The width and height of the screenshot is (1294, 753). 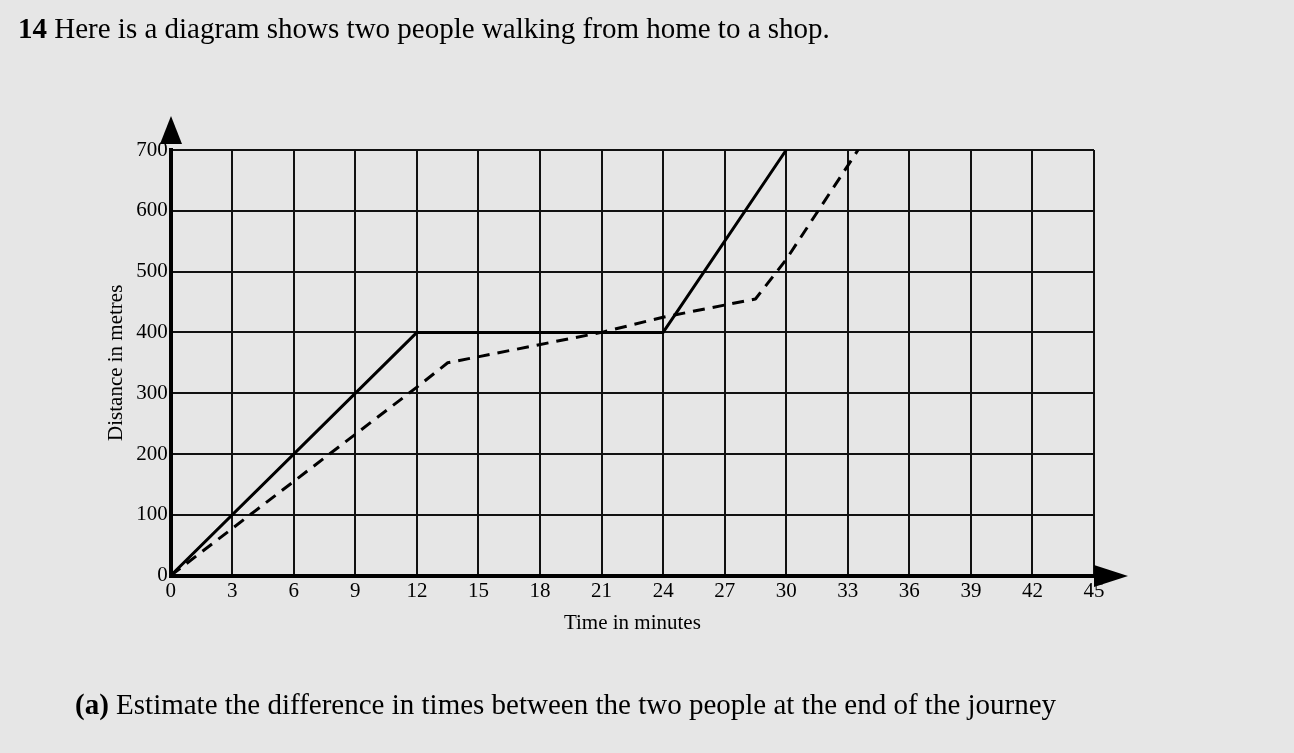 What do you see at coordinates (355, 589) in the screenshot?
I see `x-tick-label: 9` at bounding box center [355, 589].